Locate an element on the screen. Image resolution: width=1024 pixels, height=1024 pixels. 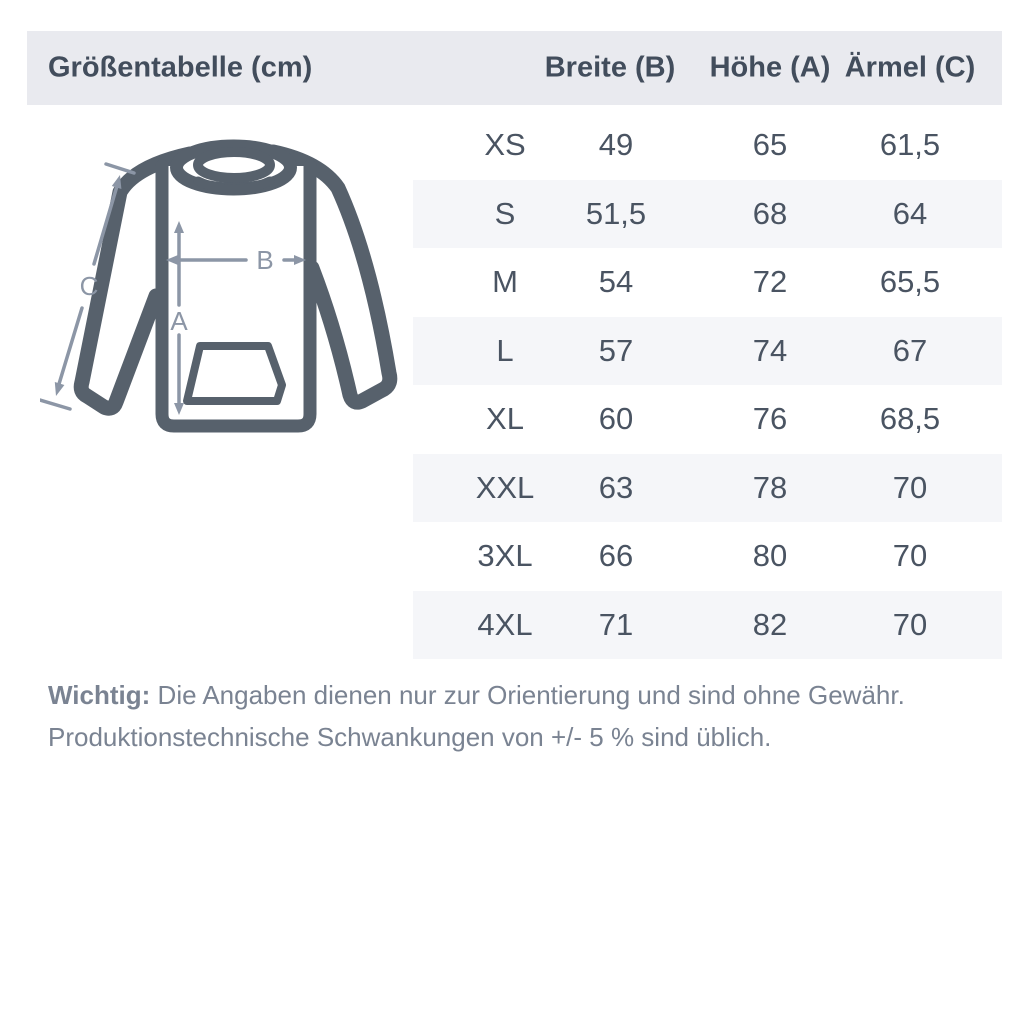
aermel-value: 61,5 is located at coordinates (910, 145).